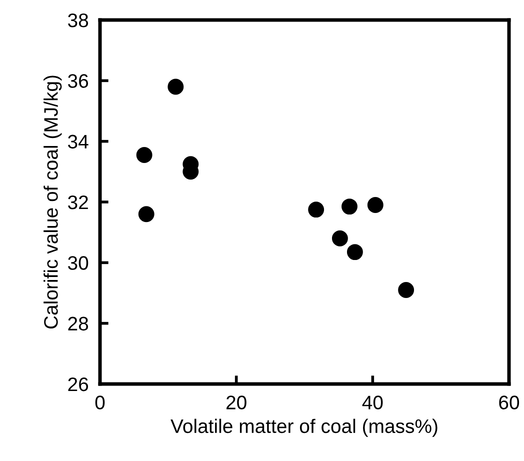 The image size is (524, 461). Describe the element at coordinates (78, 202) in the screenshot. I see `y-tick-label: 32` at that location.